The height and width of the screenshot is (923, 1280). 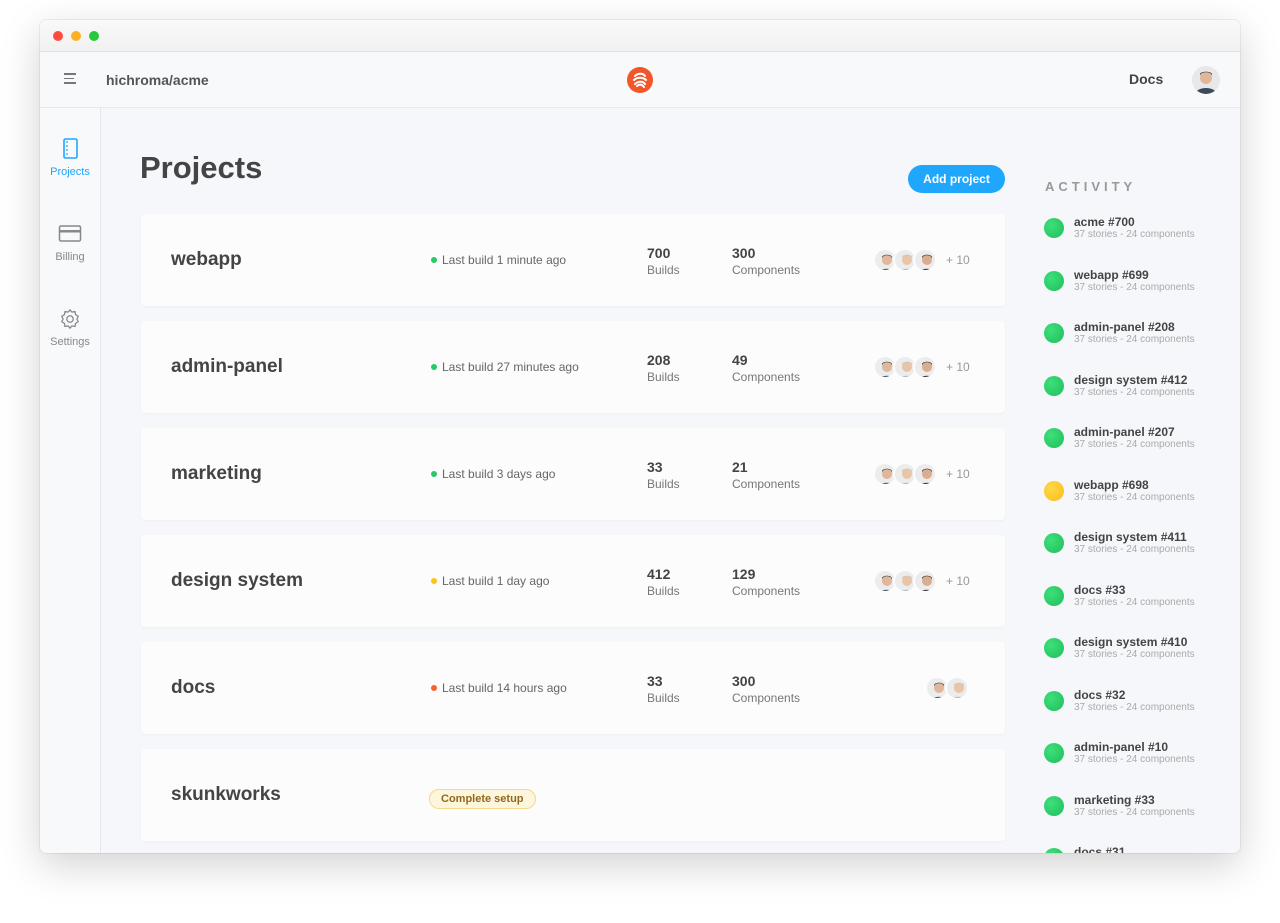 What do you see at coordinates (1104, 222) in the screenshot?
I see `activity-build-name: acme #700` at bounding box center [1104, 222].